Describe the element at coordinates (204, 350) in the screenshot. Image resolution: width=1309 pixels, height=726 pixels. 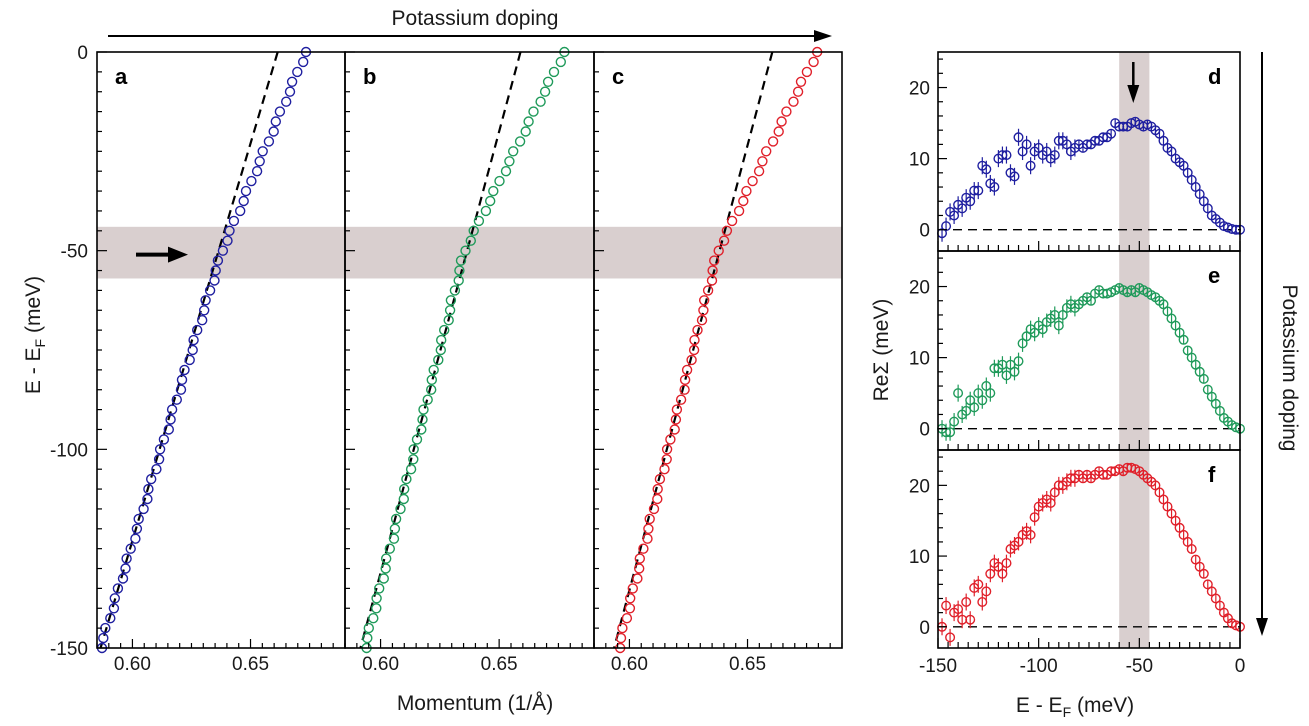
I see `series-a` at that location.